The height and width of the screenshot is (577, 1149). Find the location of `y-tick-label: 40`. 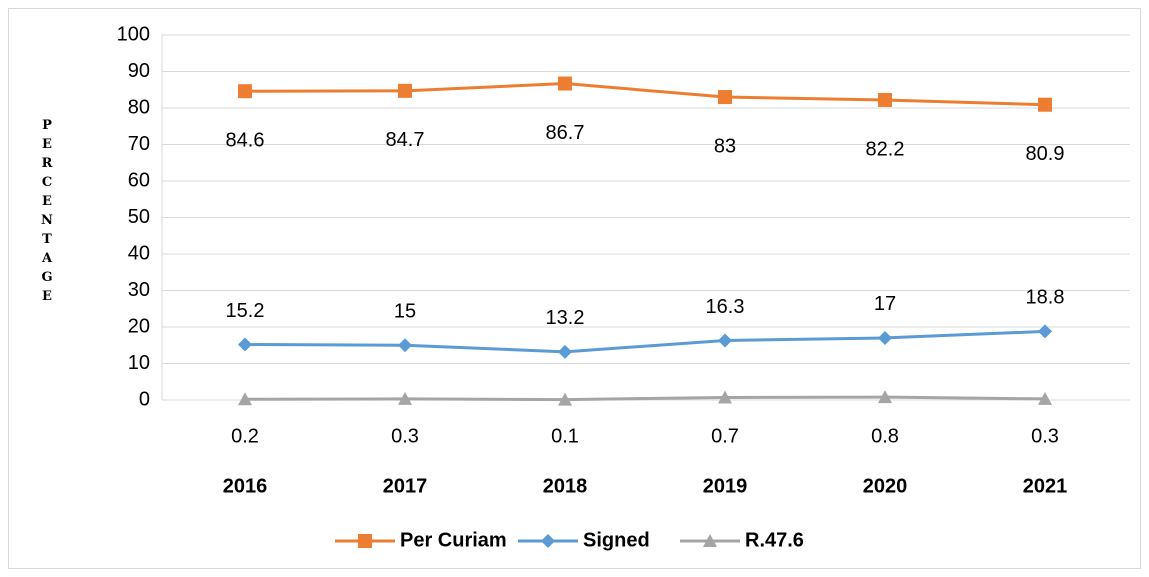

y-tick-label: 40 is located at coordinates (139, 253).